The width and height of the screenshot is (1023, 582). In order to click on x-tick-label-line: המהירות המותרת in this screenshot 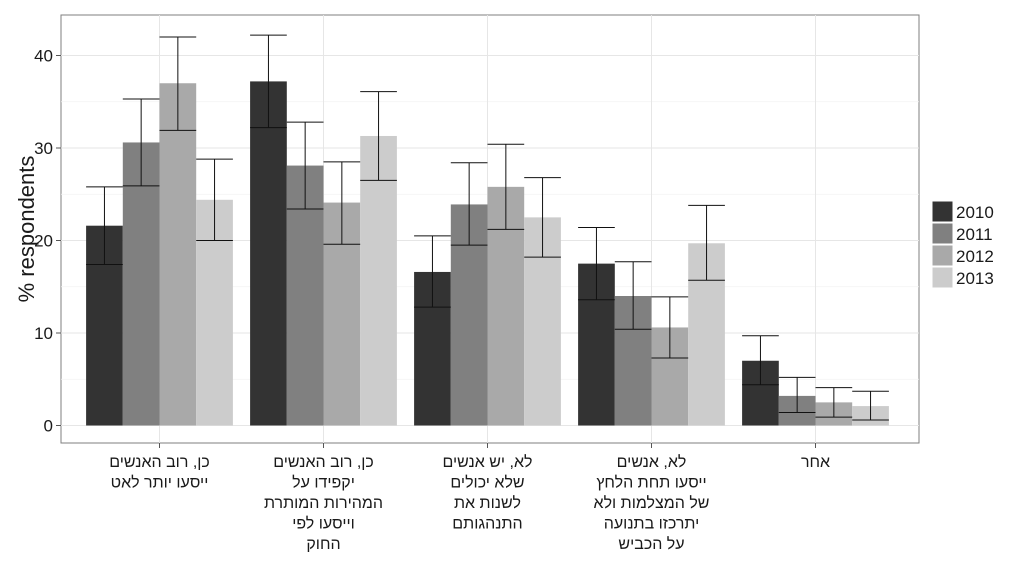, I will do `click(323, 503)`.